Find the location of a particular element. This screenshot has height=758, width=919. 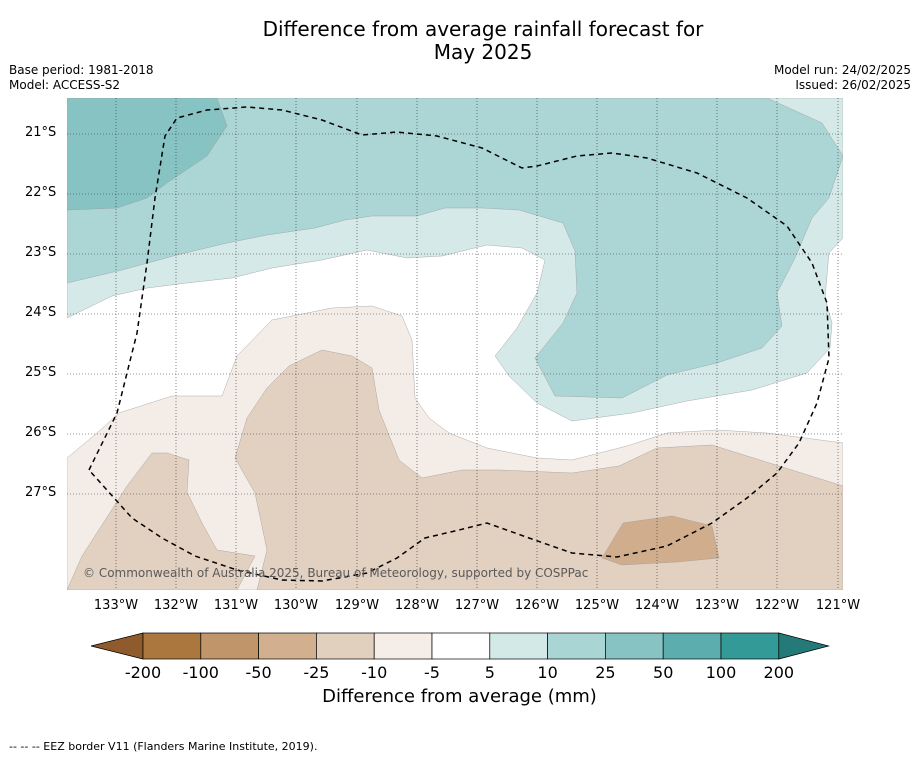

latitude-label: 23°S is located at coordinates (41, 252).